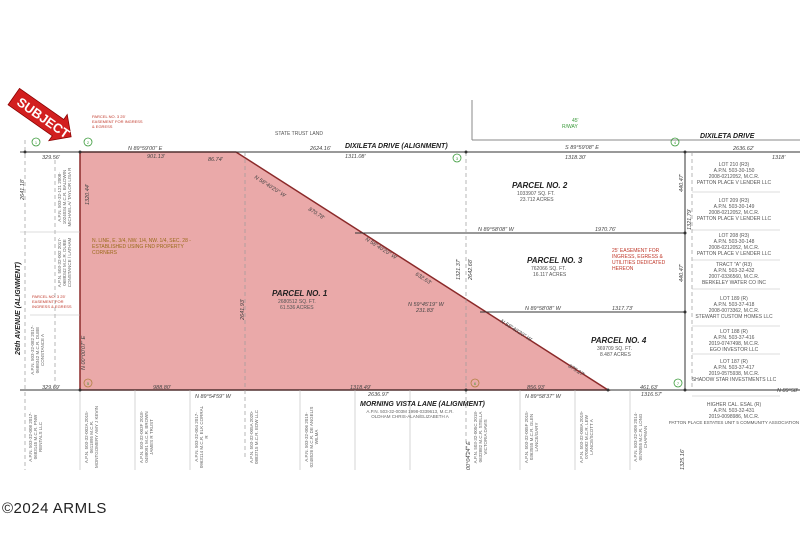 This screenshot has width=800, height=534. What do you see at coordinates (88, 383) in the screenshot?
I see `marker-label: 5` at bounding box center [88, 383].